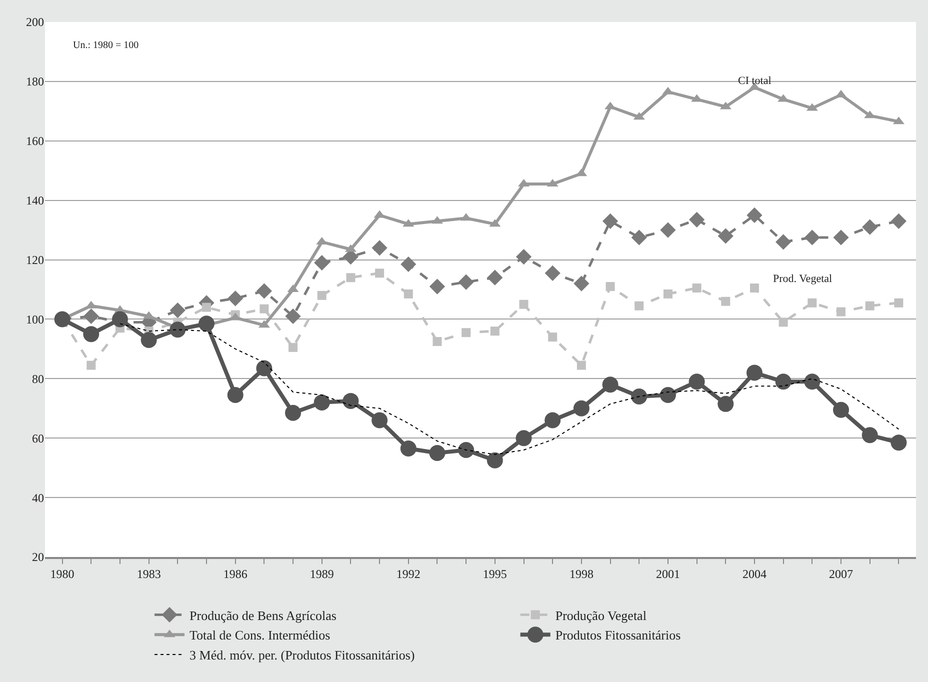  I want to click on x-tick-label: 1995, so click(494, 574).